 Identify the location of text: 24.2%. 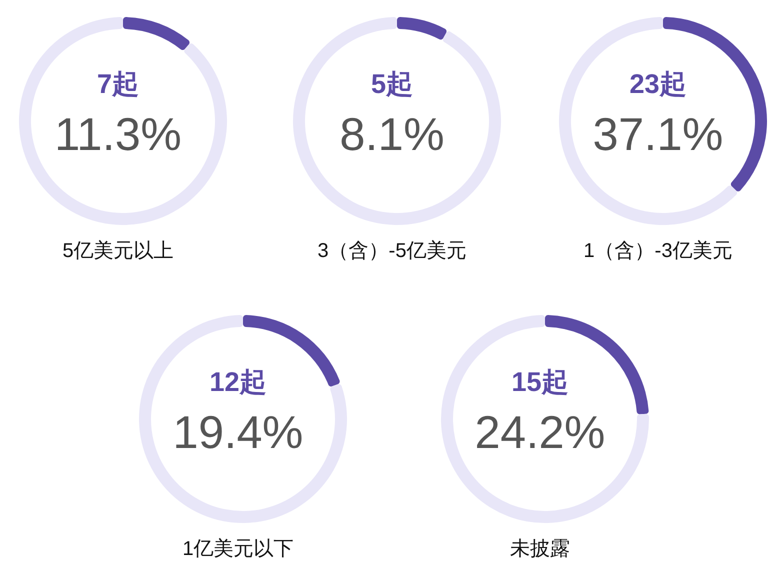
(540, 432).